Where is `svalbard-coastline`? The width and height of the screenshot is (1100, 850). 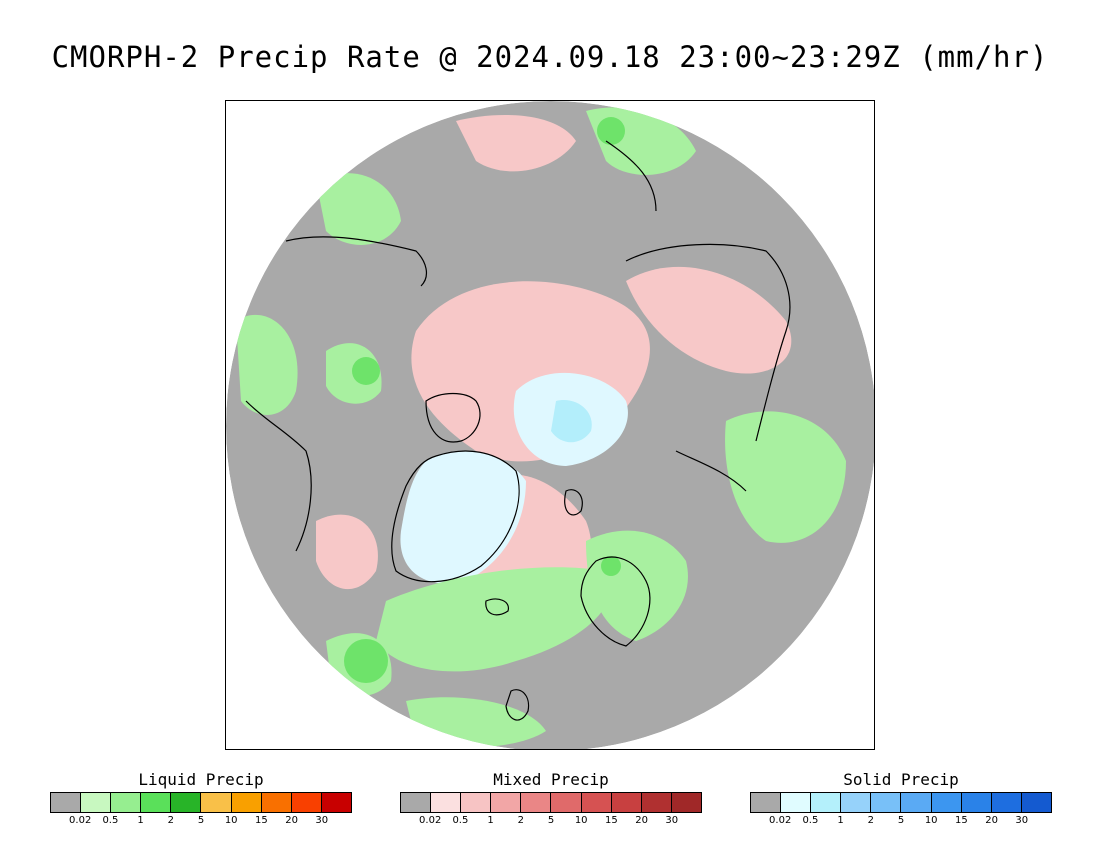 svalbard-coastline is located at coordinates (573, 502).